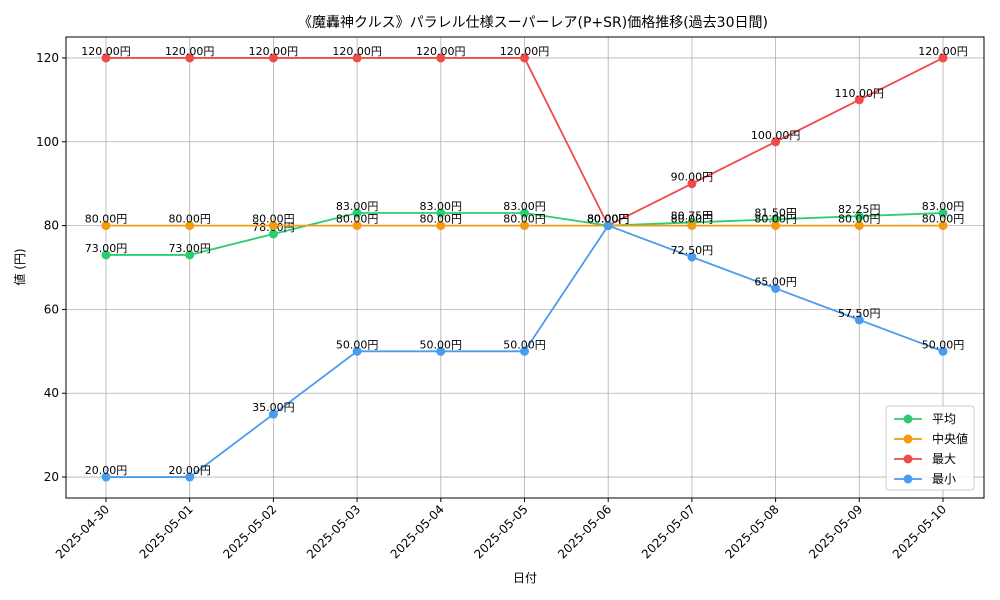  Describe the element at coordinates (166, 531) in the screenshot. I see `x-tick-label: 2025-05-01` at that location.